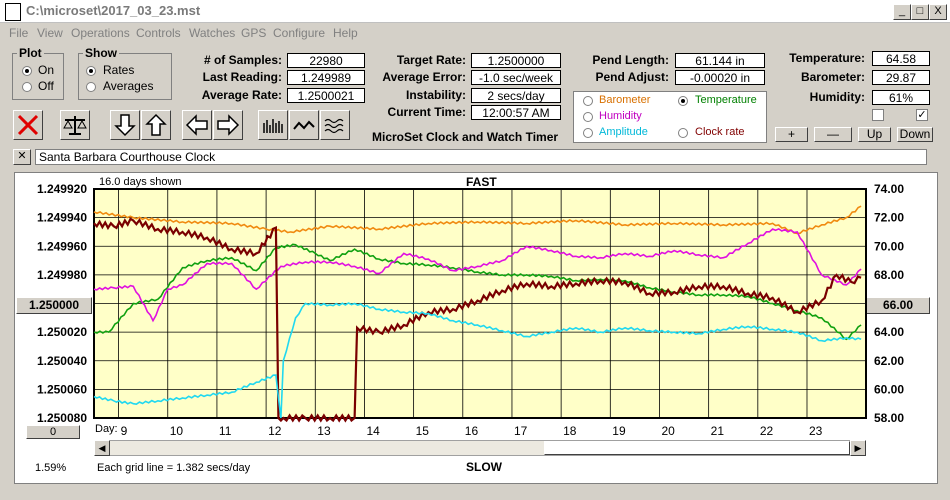  Describe the element at coordinates (100, 33) in the screenshot. I see `menu-operations: Operations` at that location.